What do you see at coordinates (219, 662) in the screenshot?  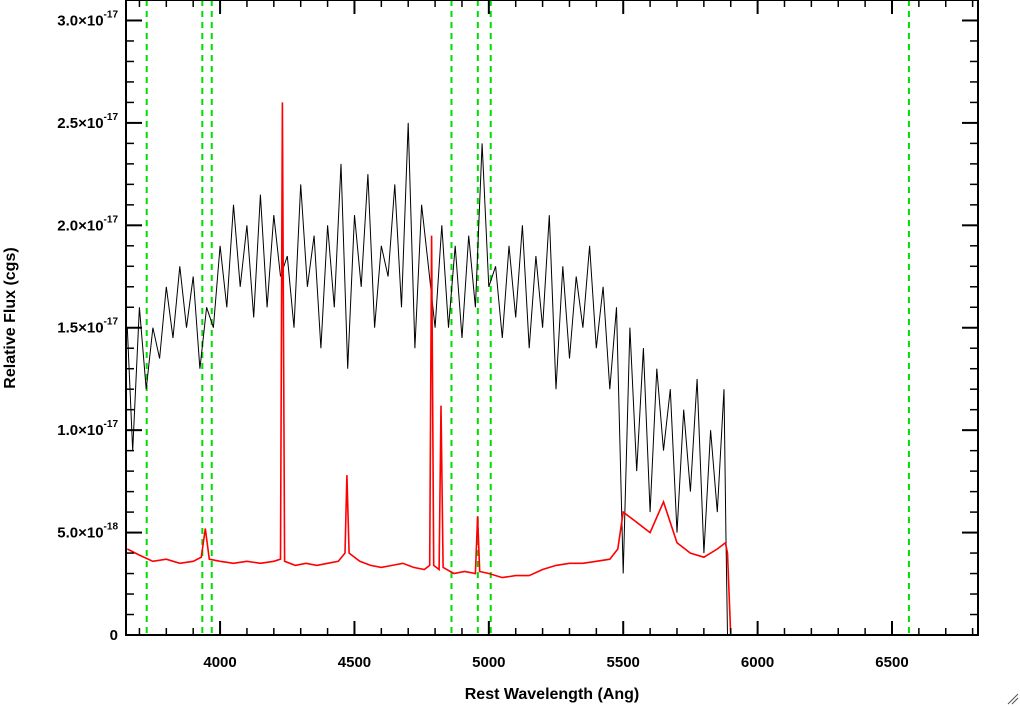 I see `x-tick-label: 4000` at bounding box center [219, 662].